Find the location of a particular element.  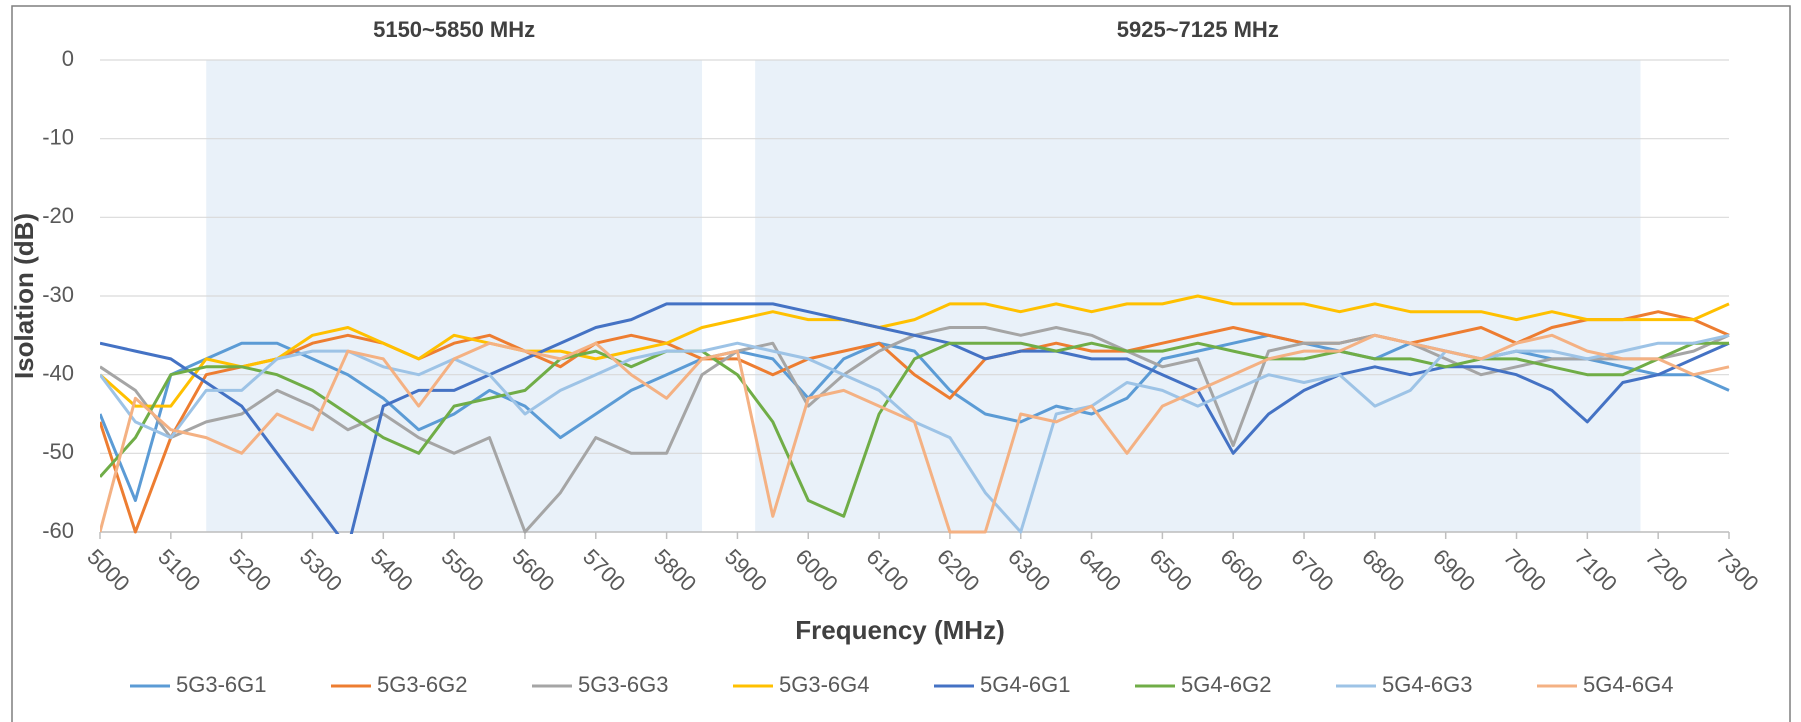

y-tick-label: -10 is located at coordinates (58, 136).